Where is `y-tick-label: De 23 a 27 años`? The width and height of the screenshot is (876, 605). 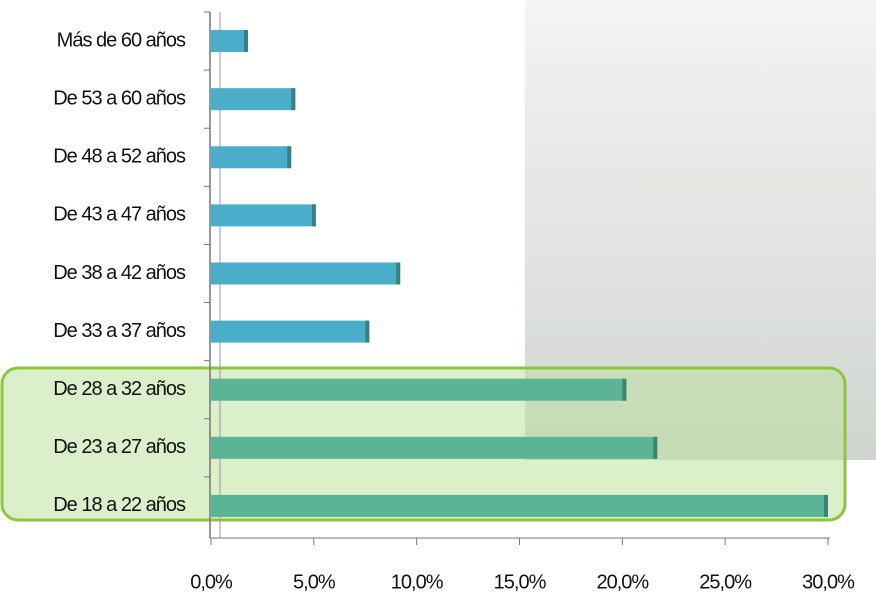 y-tick-label: De 23 a 27 años is located at coordinates (119, 447).